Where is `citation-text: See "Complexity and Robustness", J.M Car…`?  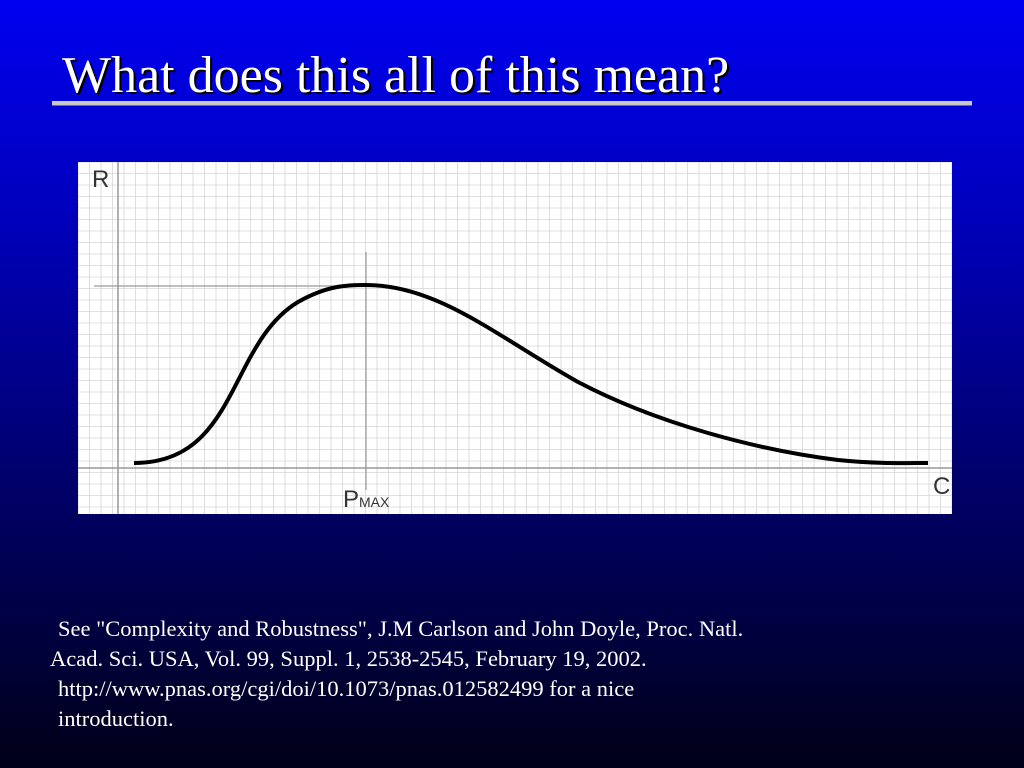 citation-text: See "Complexity and Robustness", J.M Car… is located at coordinates (520, 674).